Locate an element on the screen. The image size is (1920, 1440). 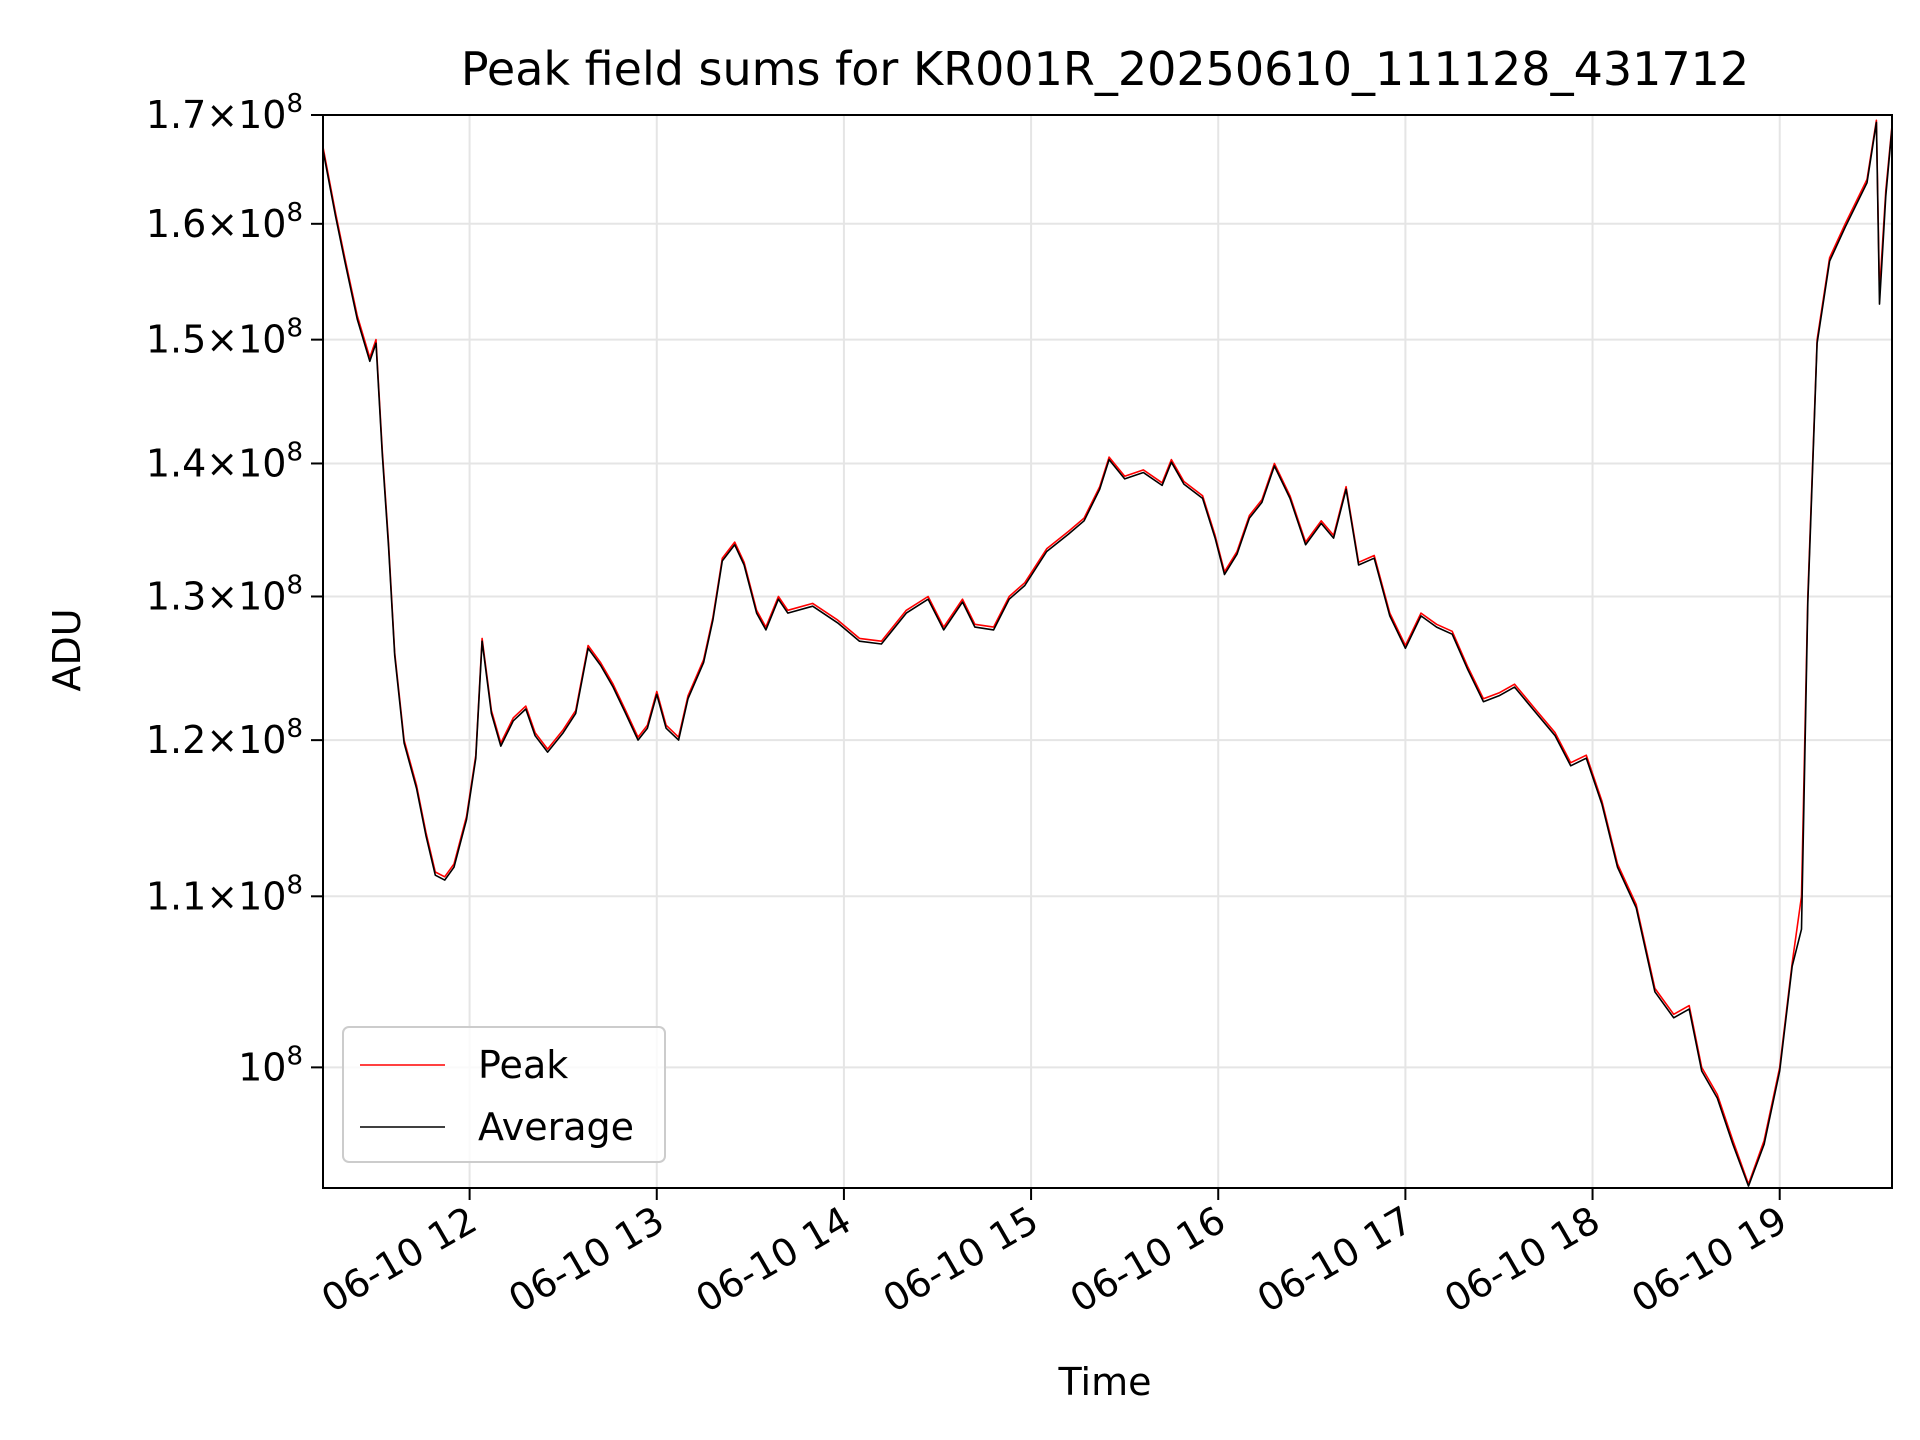
y-tick-label: 1.5×108 is located at coordinates (224, 338).